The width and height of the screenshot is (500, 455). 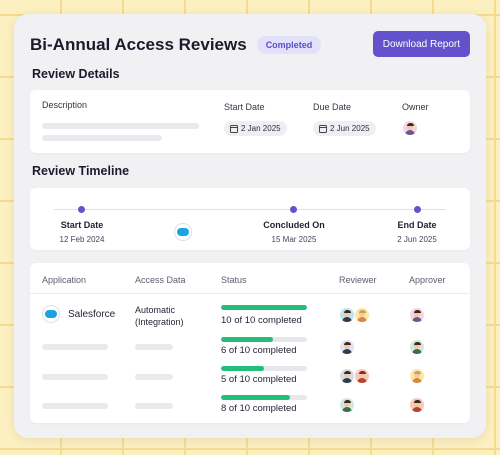 What do you see at coordinates (64, 280) in the screenshot?
I see `column-header-application: Application` at bounding box center [64, 280].